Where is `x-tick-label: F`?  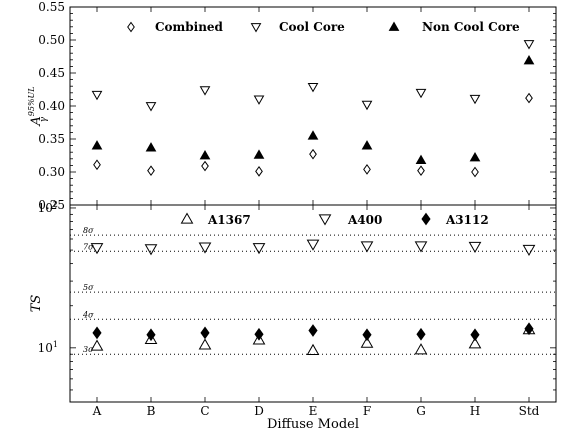
x-tick-label: F is located at coordinates (367, 411).